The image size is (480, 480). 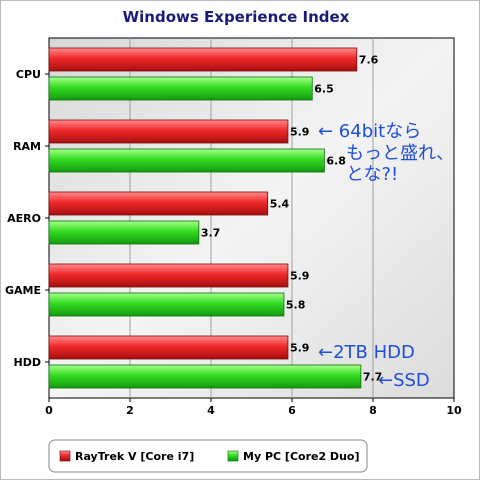 What do you see at coordinates (300, 276) in the screenshot?
I see `value-label-game-series-0: 5.9` at bounding box center [300, 276].